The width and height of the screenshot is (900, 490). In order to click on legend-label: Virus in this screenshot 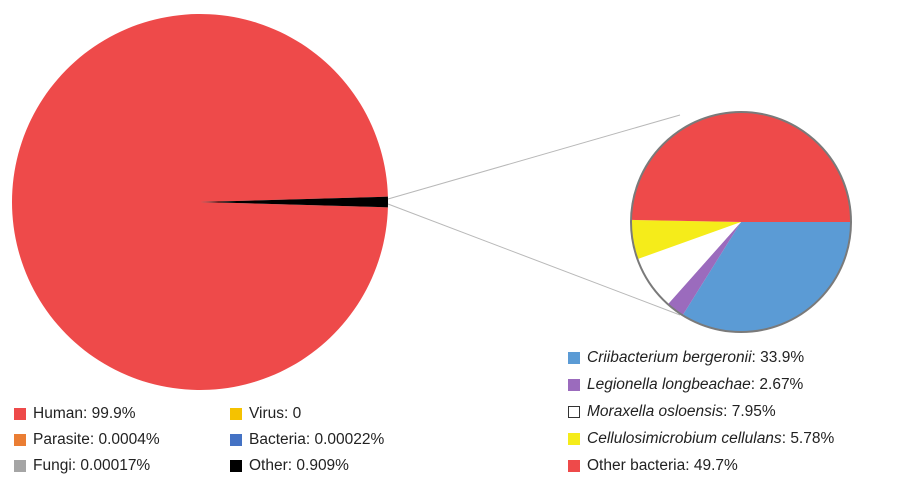, I will do `click(267, 413)`.